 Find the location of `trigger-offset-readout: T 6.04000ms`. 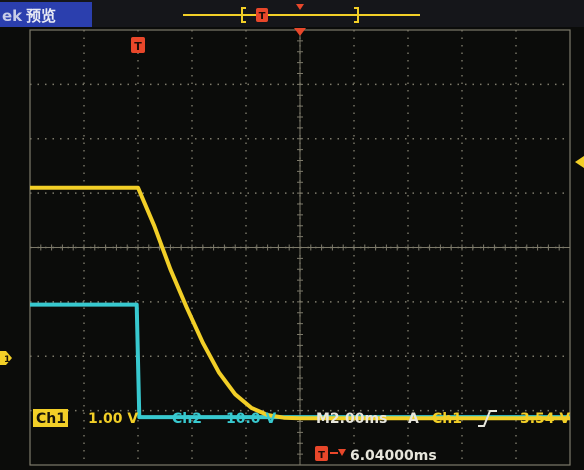

trigger-offset-readout: T 6.04000ms is located at coordinates (376, 455).